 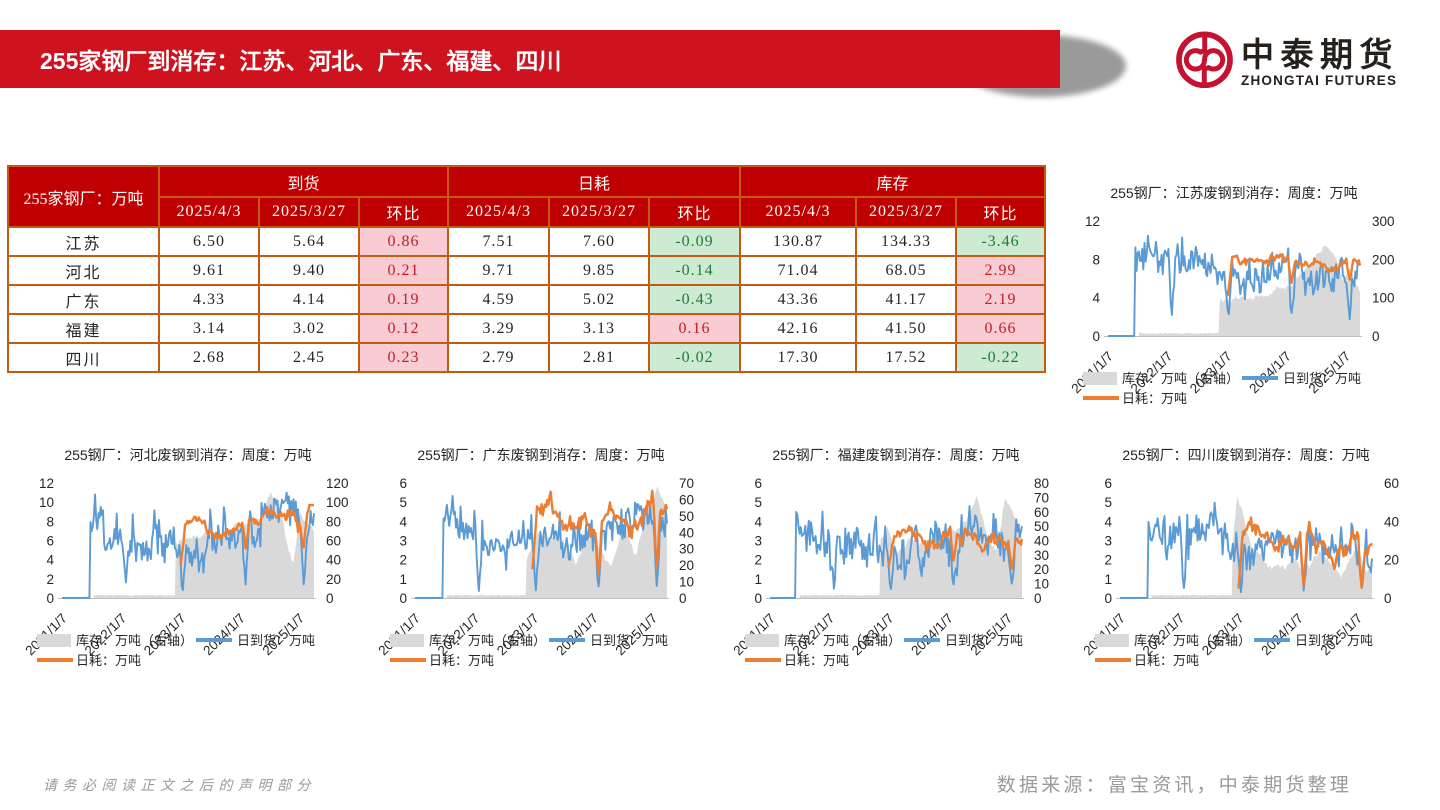 I want to click on svg-text: 255钢厂：福建废钢到消存：周度：万吨, so click(x=895, y=455).